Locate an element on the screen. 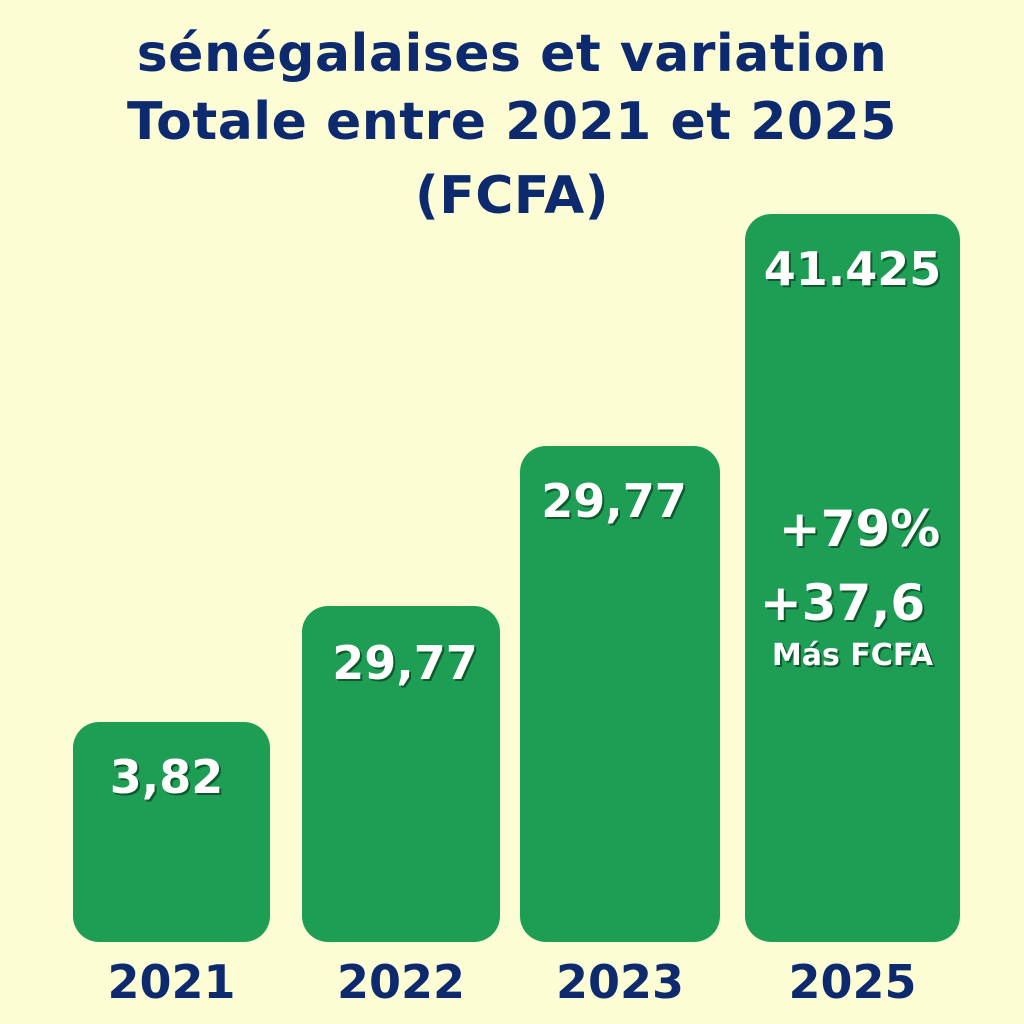  bar-2025: 41.425 +79% +37,6 Más FCFA is located at coordinates (852, 578).